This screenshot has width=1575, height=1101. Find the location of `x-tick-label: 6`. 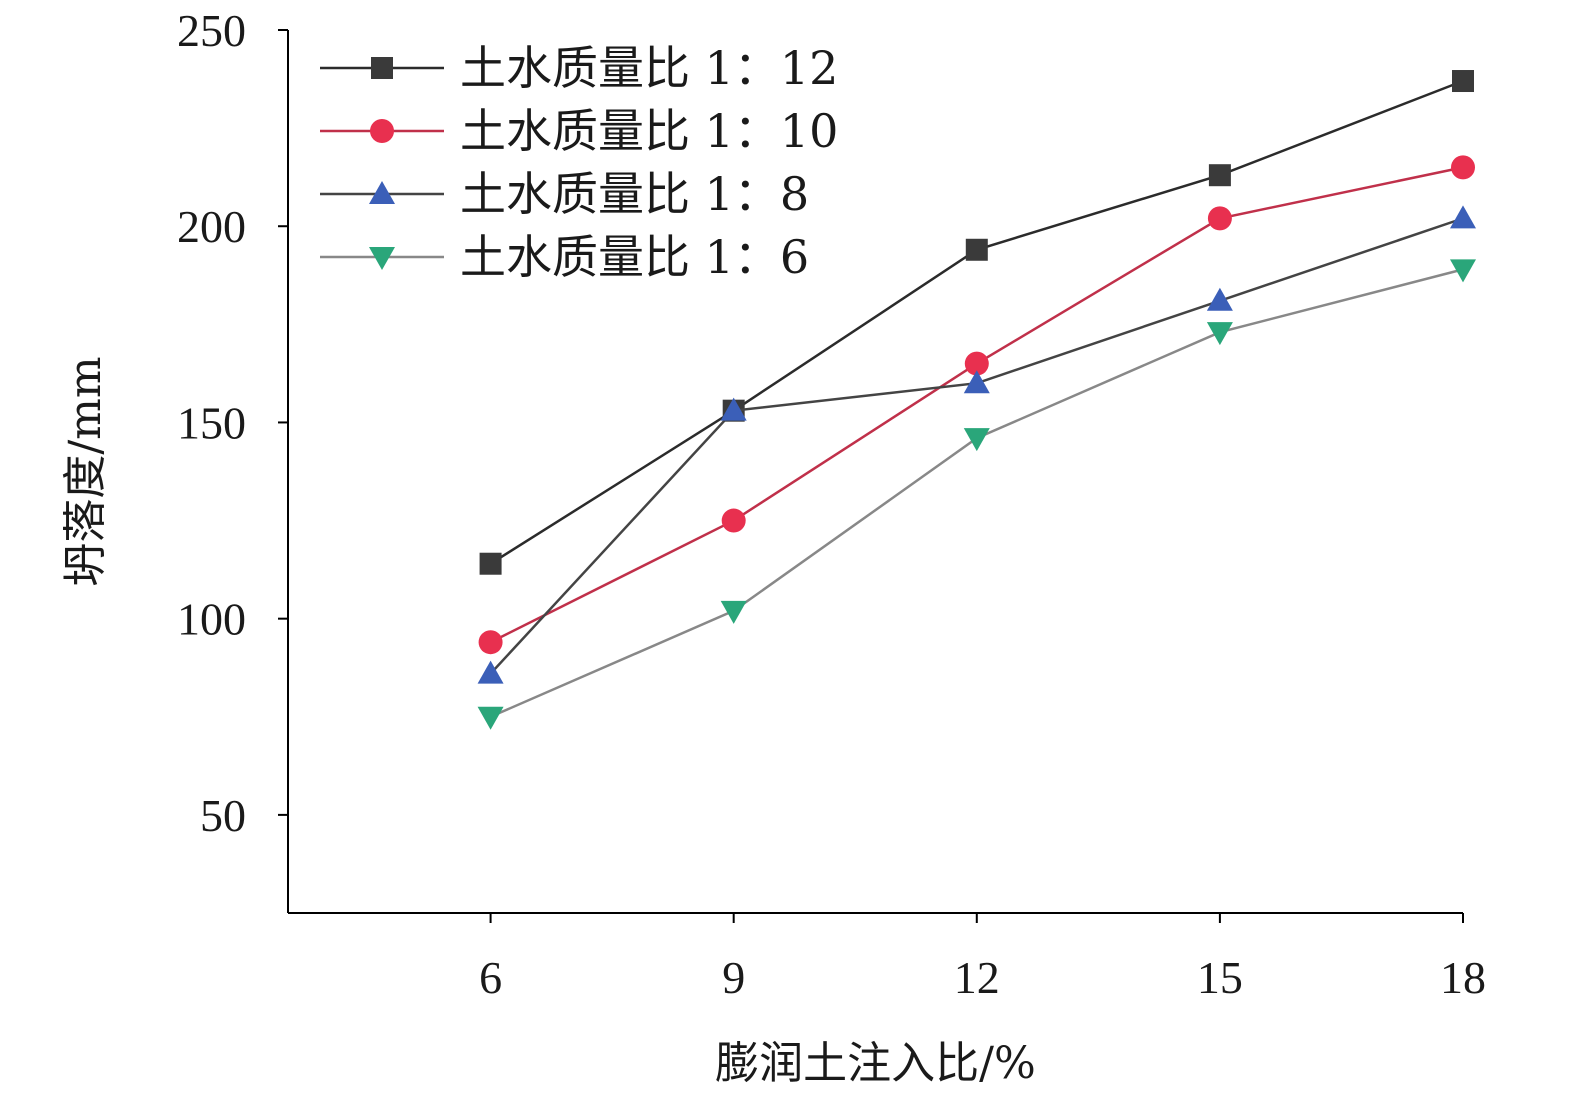

x-tick-label: 6 is located at coordinates (490, 977).